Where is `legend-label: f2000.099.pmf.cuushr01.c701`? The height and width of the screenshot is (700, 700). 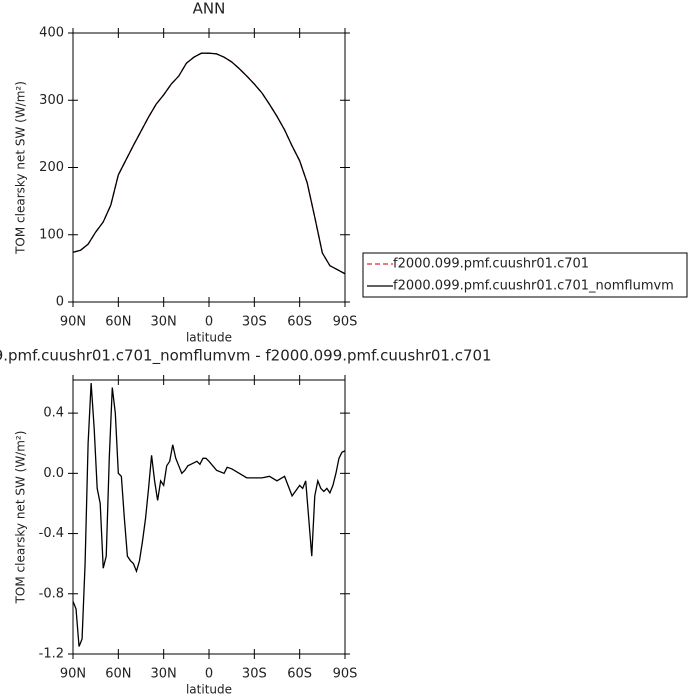
legend-label: f2000.099.pmf.cuushr01.c701 is located at coordinates (491, 264).